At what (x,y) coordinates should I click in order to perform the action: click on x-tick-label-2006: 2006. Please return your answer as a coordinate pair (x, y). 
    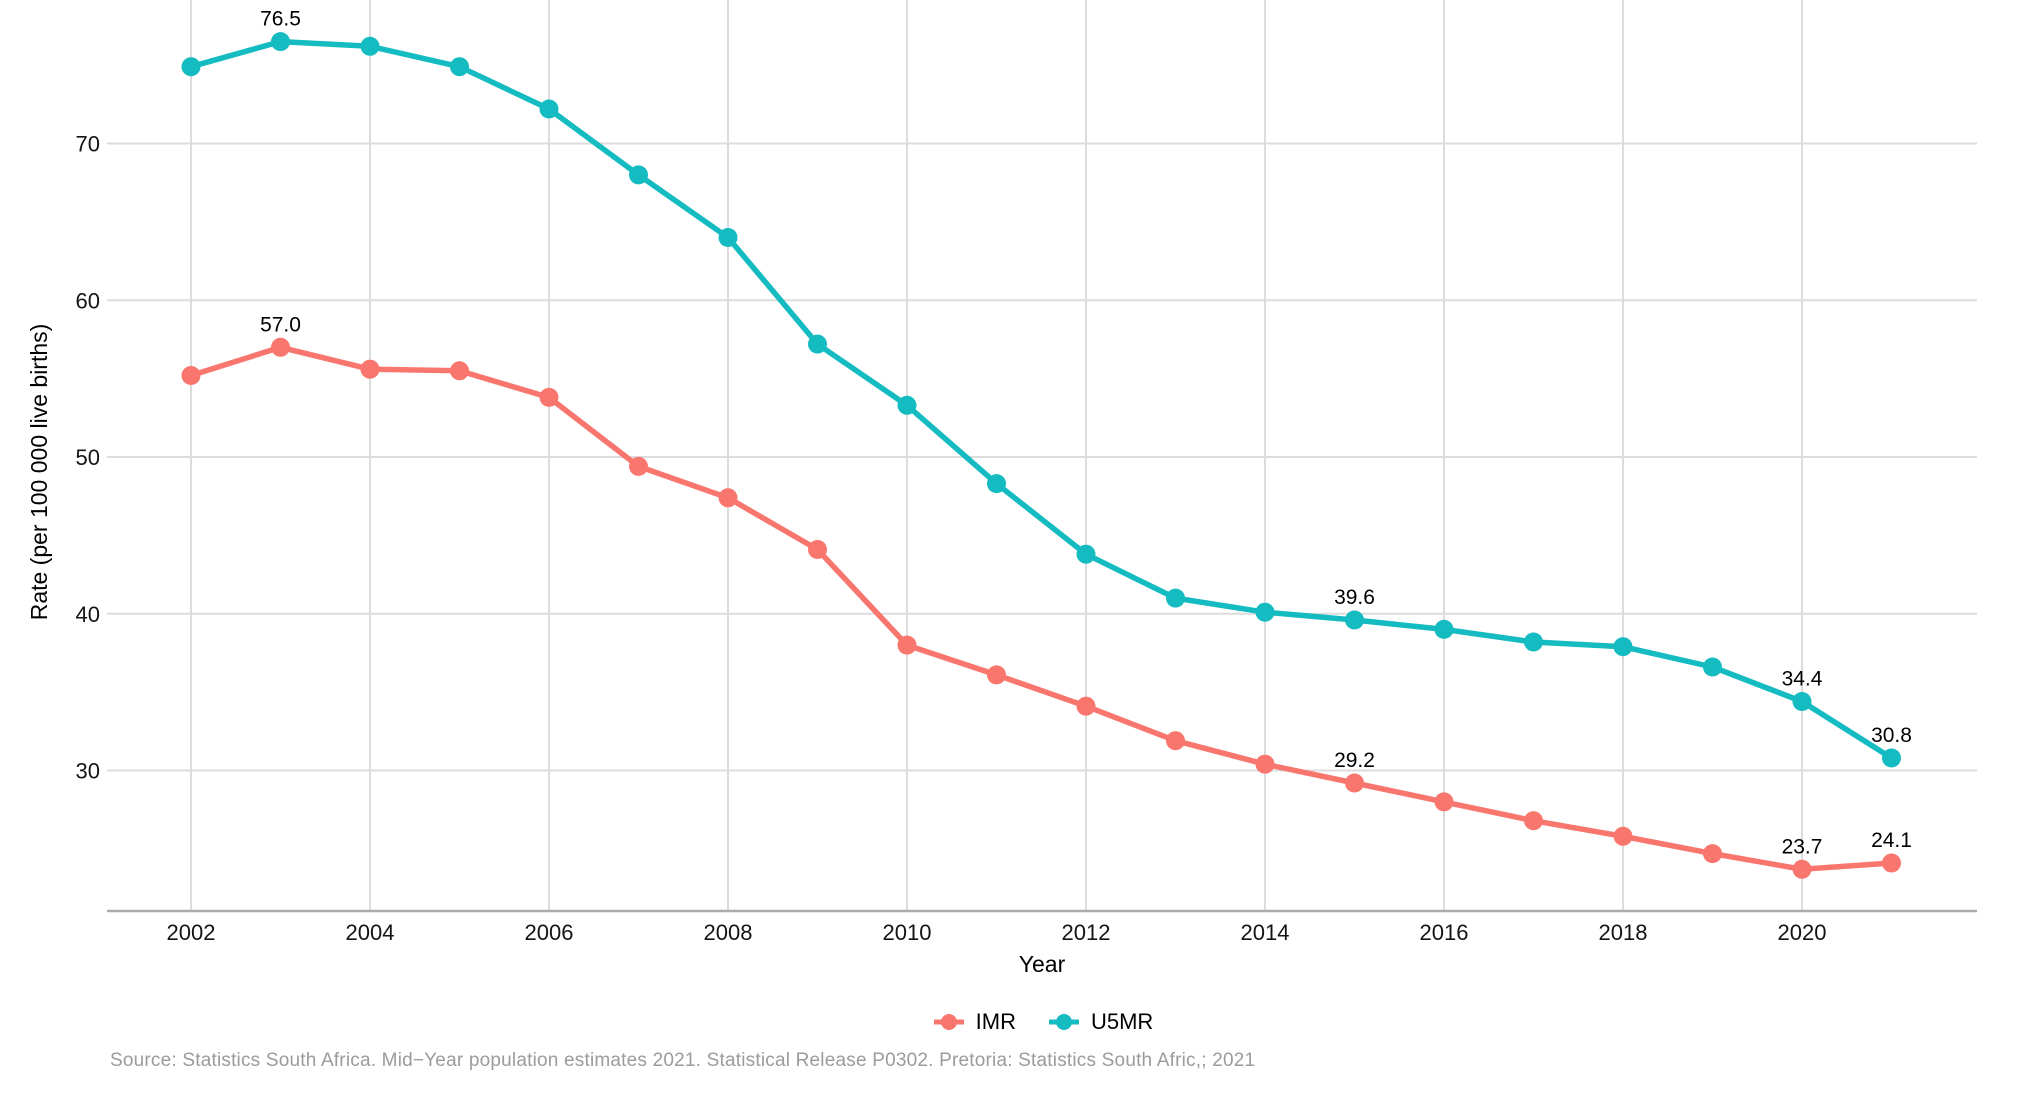
    Looking at the image, I should click on (549, 932).